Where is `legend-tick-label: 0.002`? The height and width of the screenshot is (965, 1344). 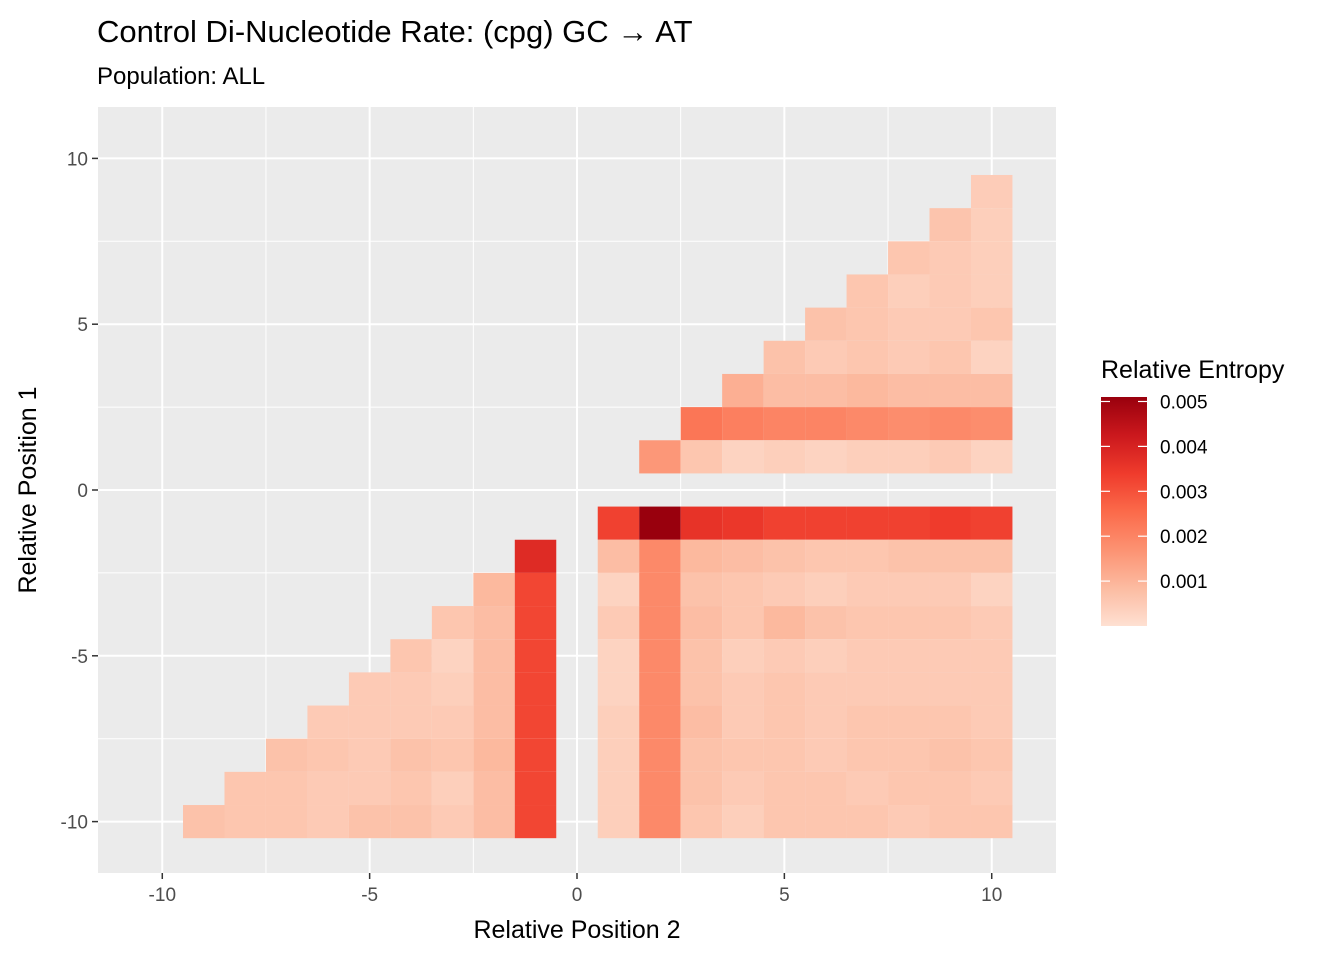
legend-tick-label: 0.002 is located at coordinates (1184, 537).